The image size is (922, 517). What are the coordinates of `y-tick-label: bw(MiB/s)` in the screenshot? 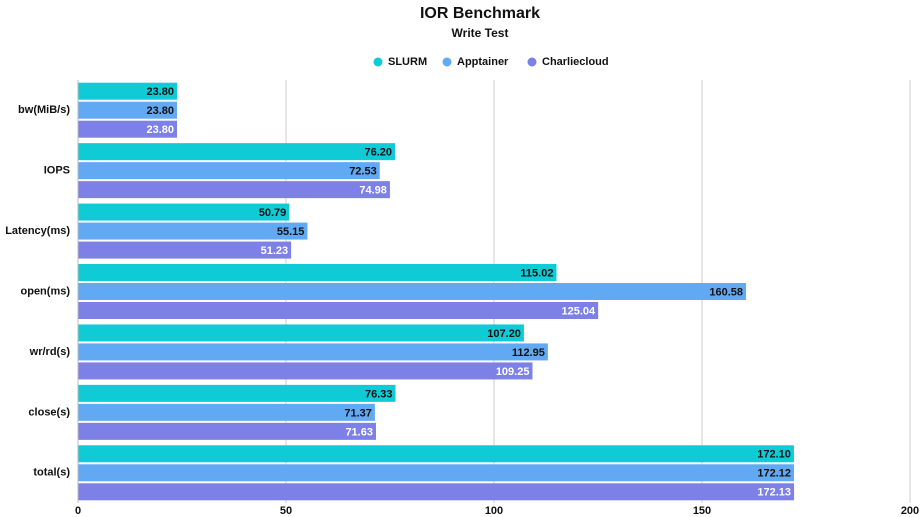 It's located at (44, 110).